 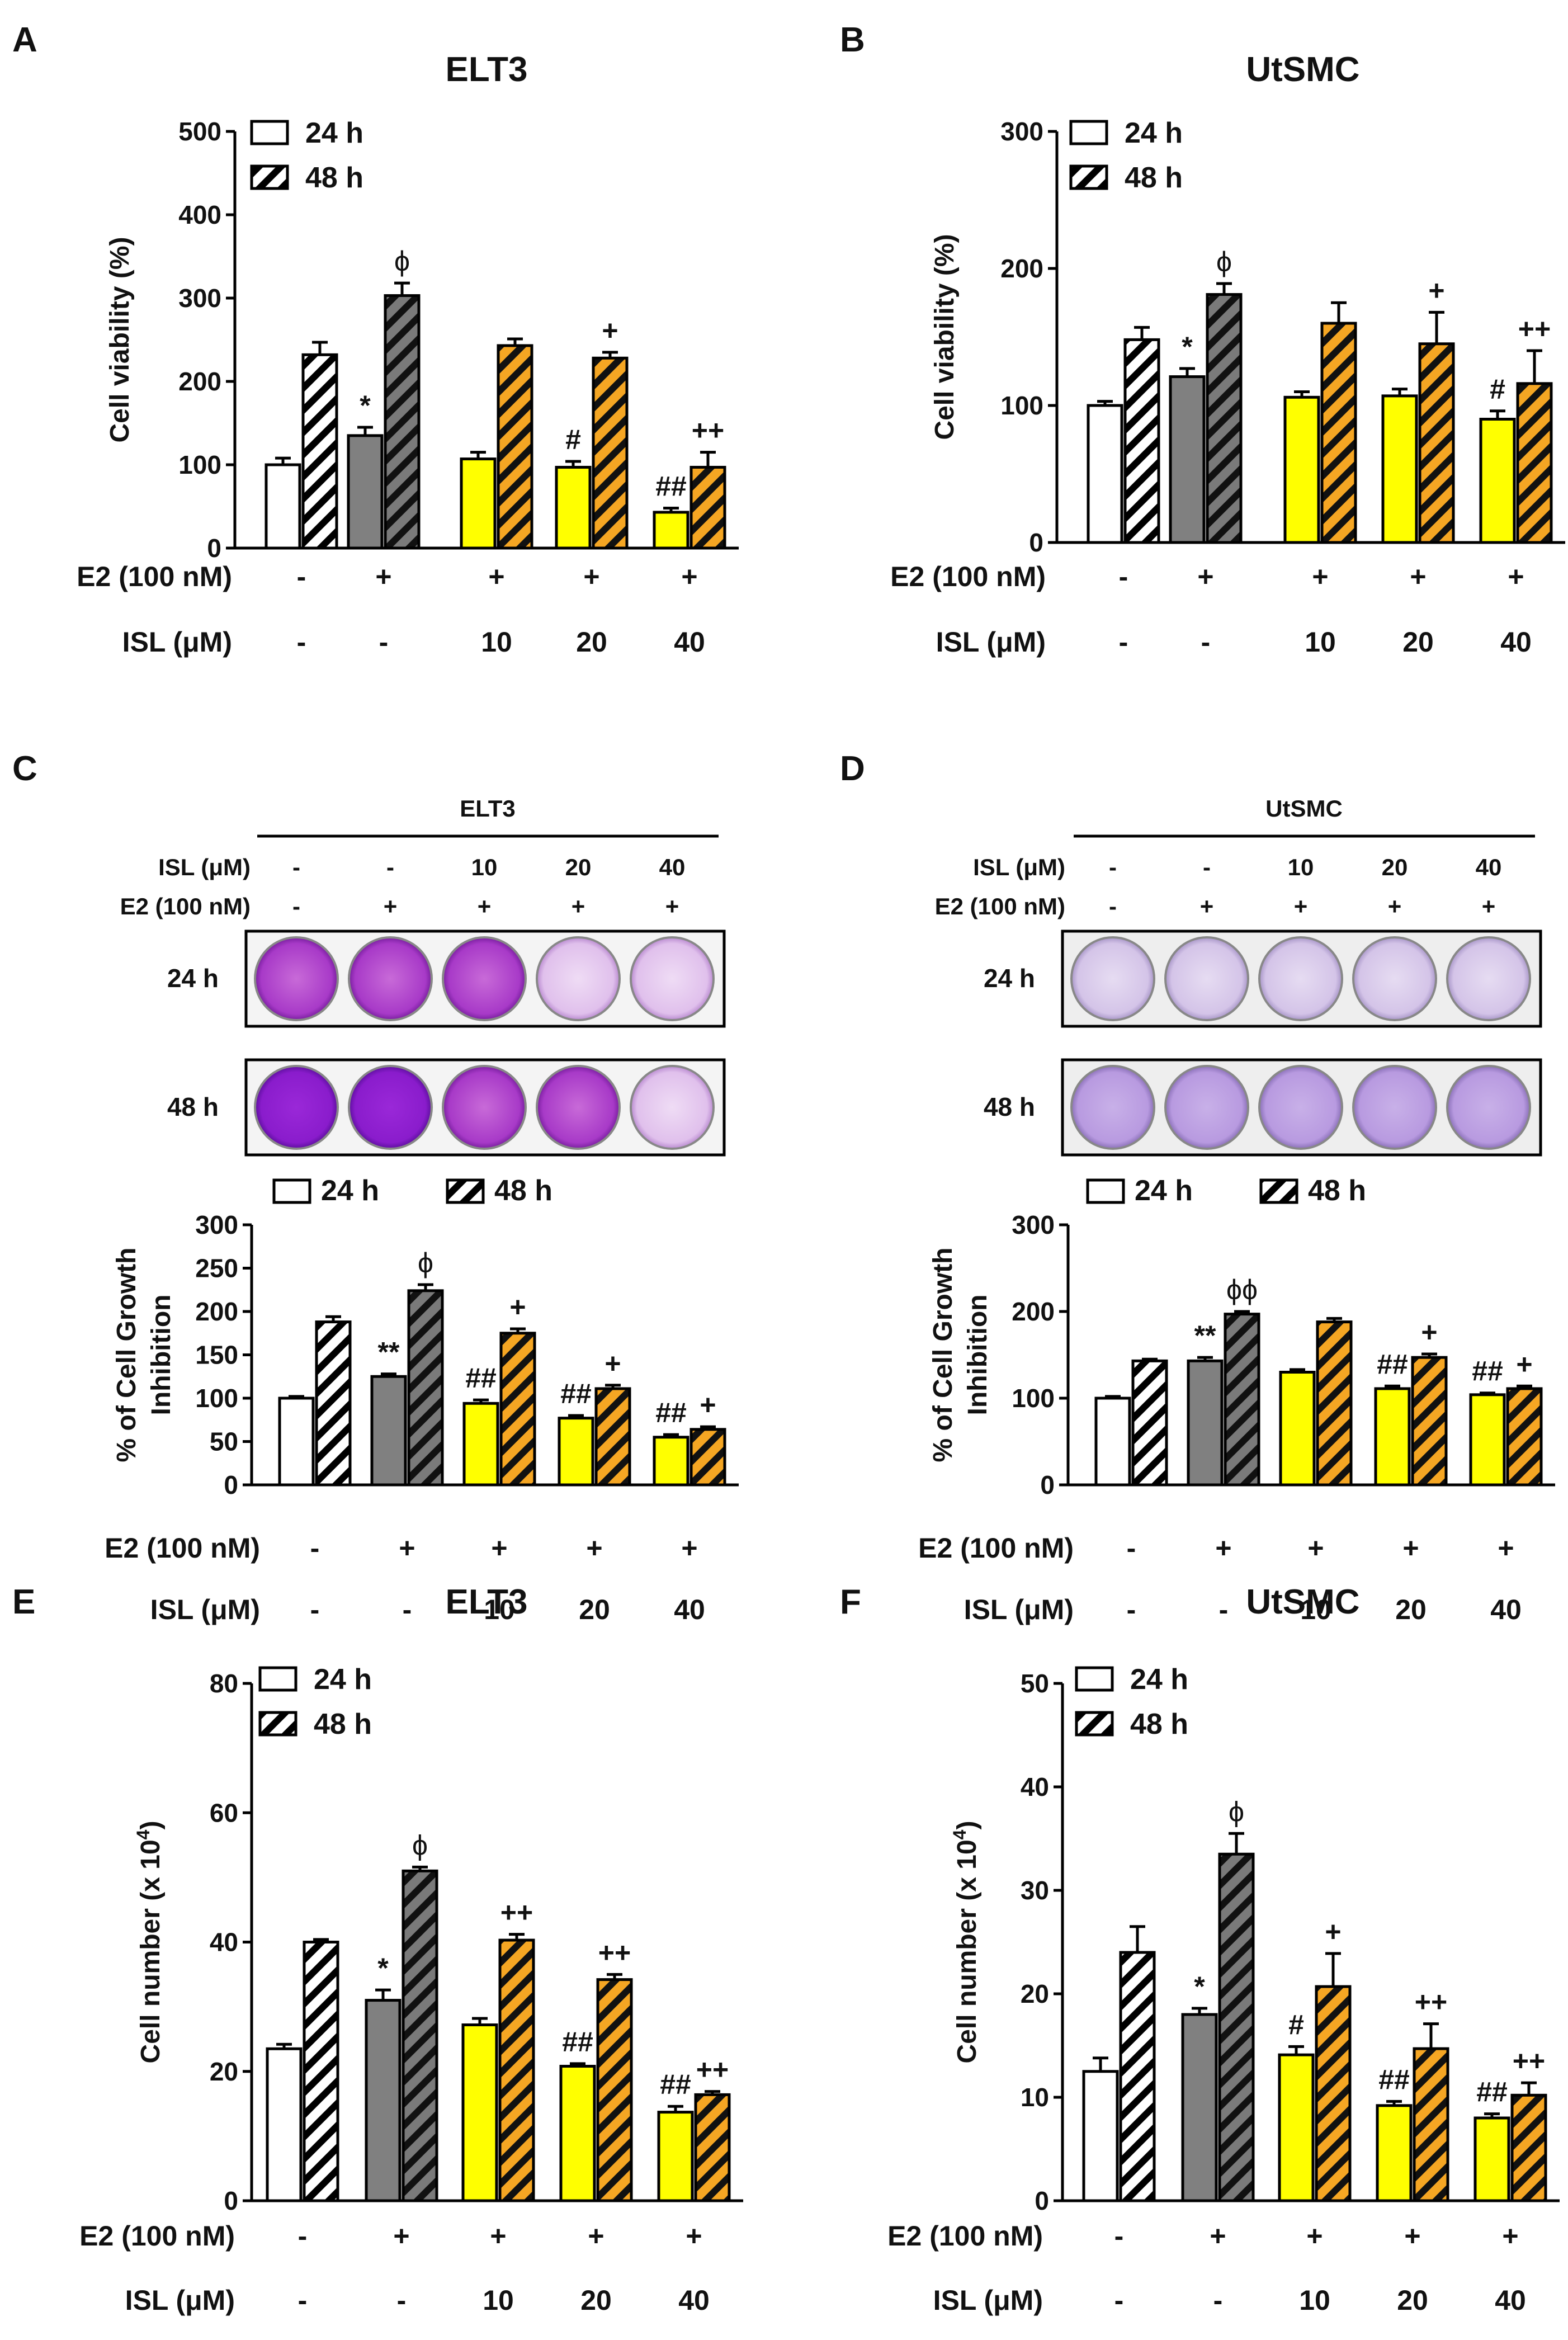 What do you see at coordinates (1022, 131) in the screenshot?
I see `y-tick-label: 300` at bounding box center [1022, 131].